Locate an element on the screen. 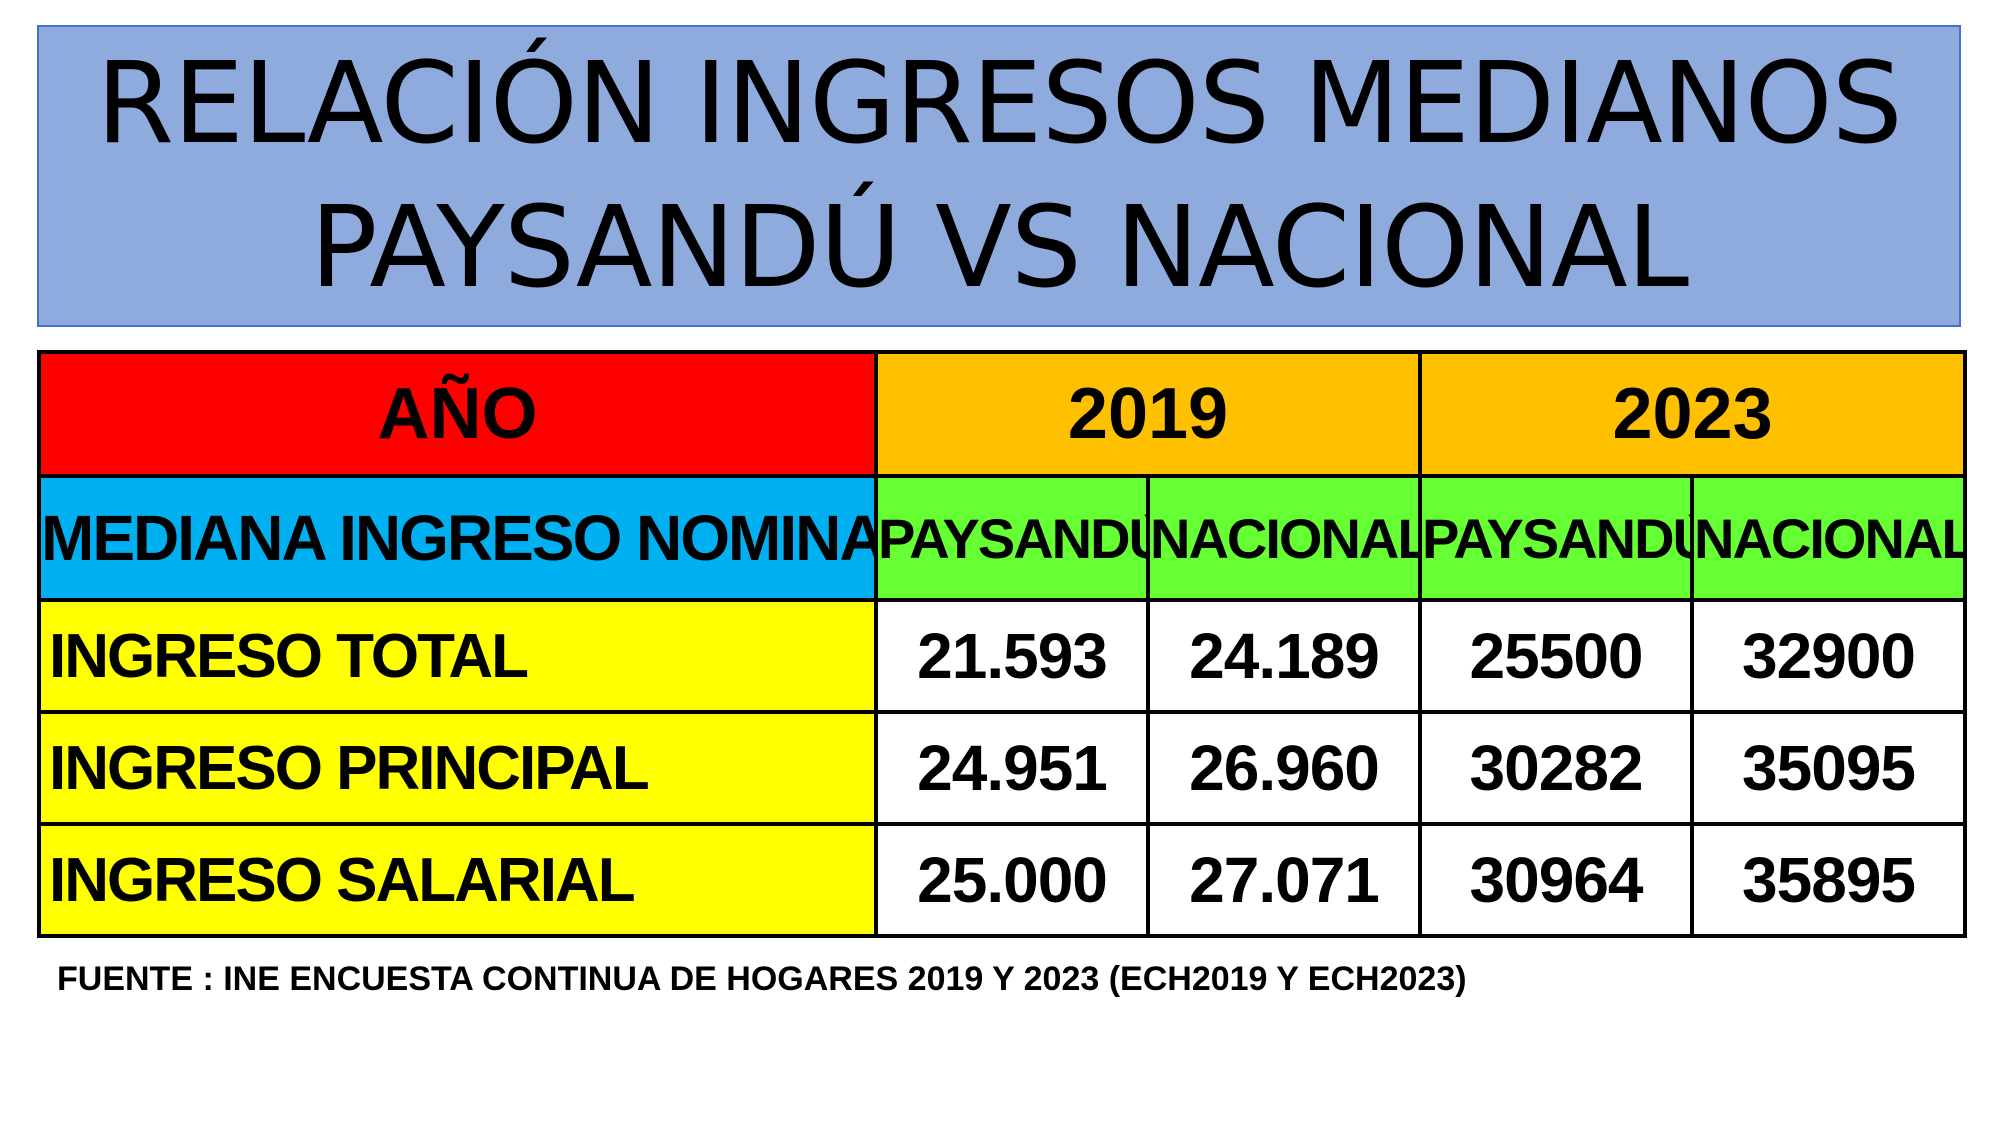 The width and height of the screenshot is (2000, 1125). year-2019-header: 2019 is located at coordinates (1148, 414).